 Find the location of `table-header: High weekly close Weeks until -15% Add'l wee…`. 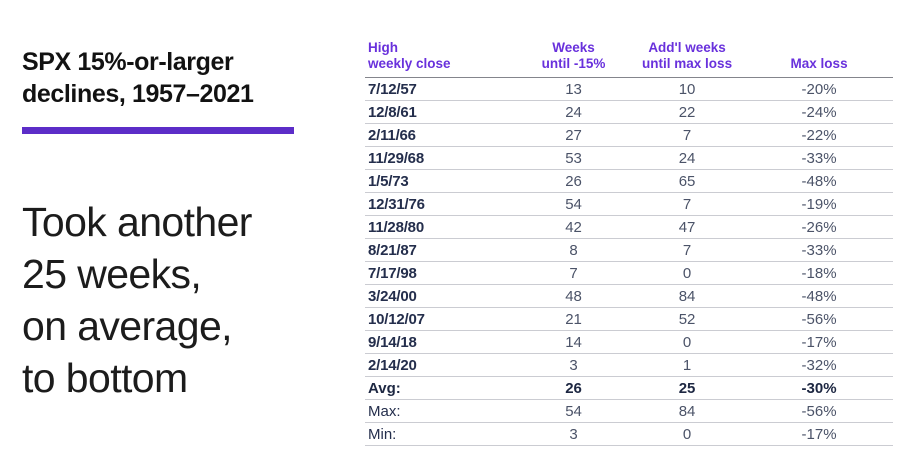

table-header: High weekly close Weeks until -15% Add'l wee… is located at coordinates (629, 59).